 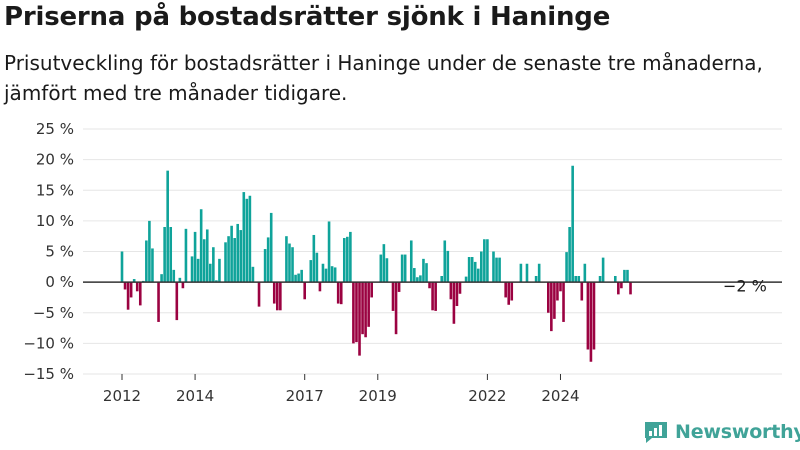 I want to click on x-tick-label: 2017, so click(x=305, y=396).